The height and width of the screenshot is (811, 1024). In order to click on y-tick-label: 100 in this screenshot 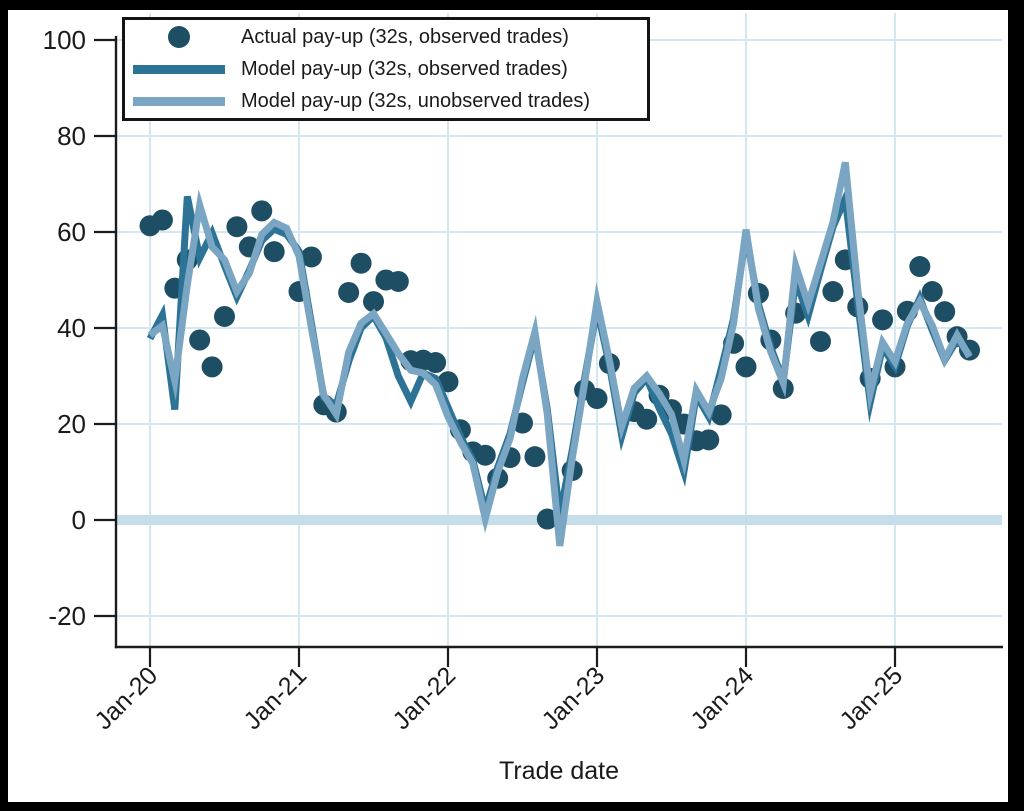, I will do `click(64, 40)`.